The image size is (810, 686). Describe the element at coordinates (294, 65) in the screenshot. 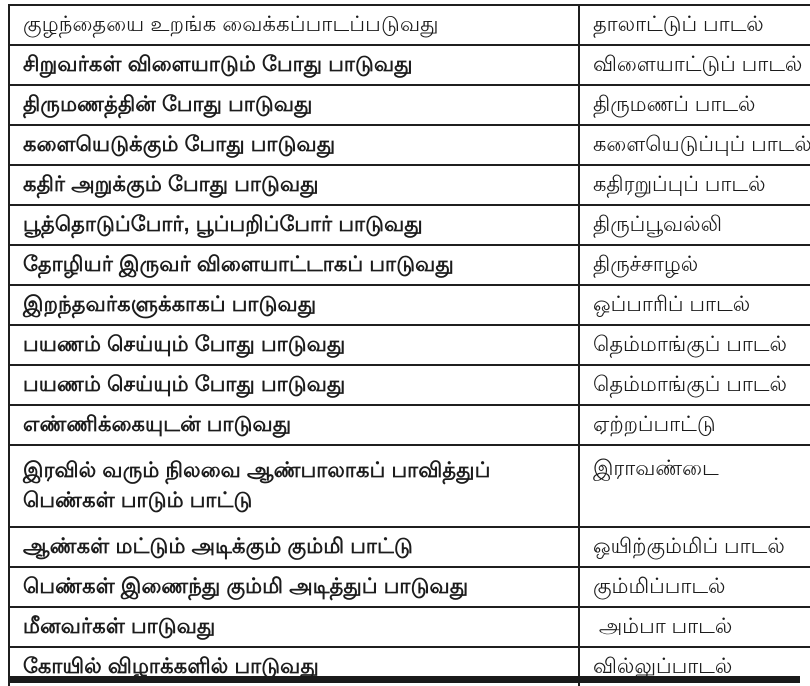

I see `song-context-cell: சிறுவர்கள் விளையாடும் போது பாடுவது` at that location.